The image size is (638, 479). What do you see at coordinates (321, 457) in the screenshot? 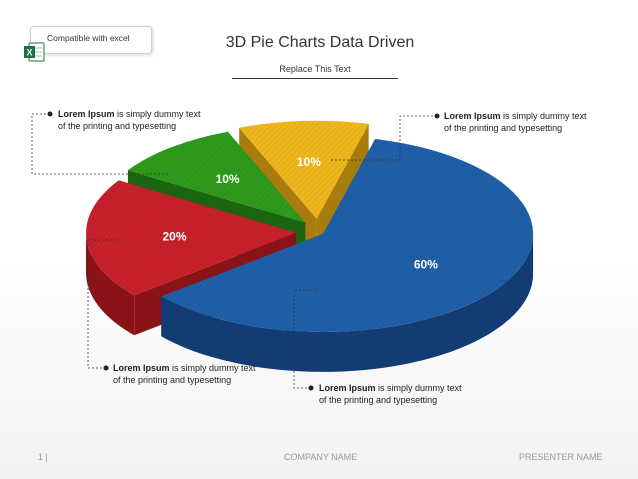
I see `company-name: COMPANY NAME` at bounding box center [321, 457].